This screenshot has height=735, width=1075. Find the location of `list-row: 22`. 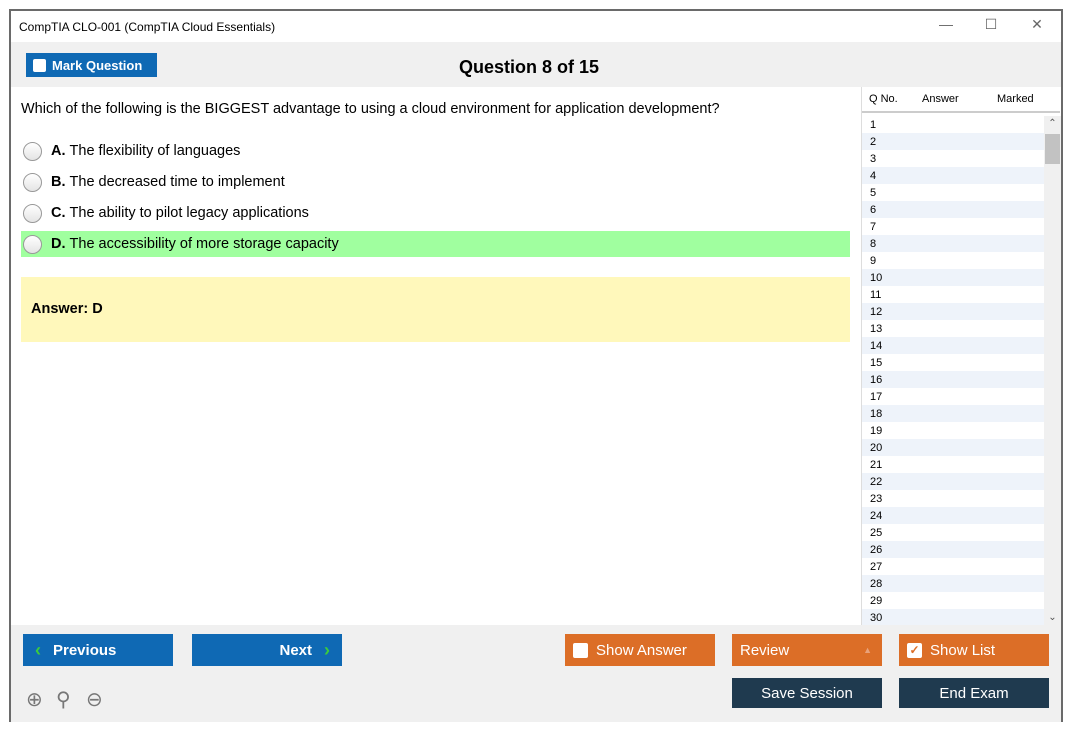

list-row: 22 is located at coordinates (953, 481).